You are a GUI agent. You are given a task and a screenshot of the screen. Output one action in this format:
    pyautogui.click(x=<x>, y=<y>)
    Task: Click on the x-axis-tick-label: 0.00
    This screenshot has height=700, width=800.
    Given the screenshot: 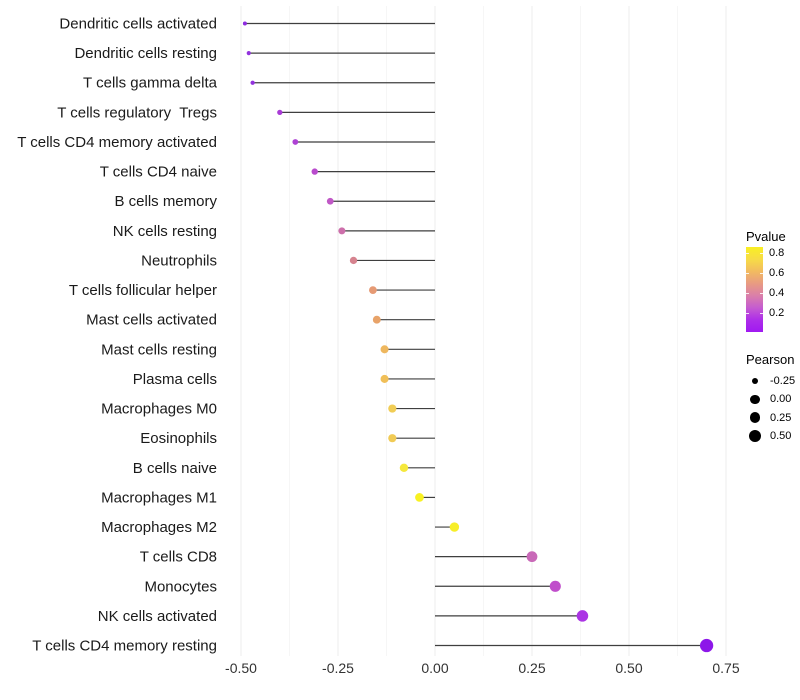 What is the action you would take?
    pyautogui.click(x=434, y=668)
    